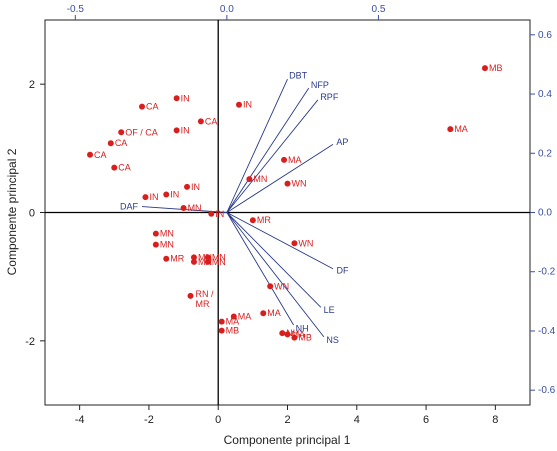 This screenshot has width=557, height=451. I want to click on x-tick-label: 2, so click(287, 420).